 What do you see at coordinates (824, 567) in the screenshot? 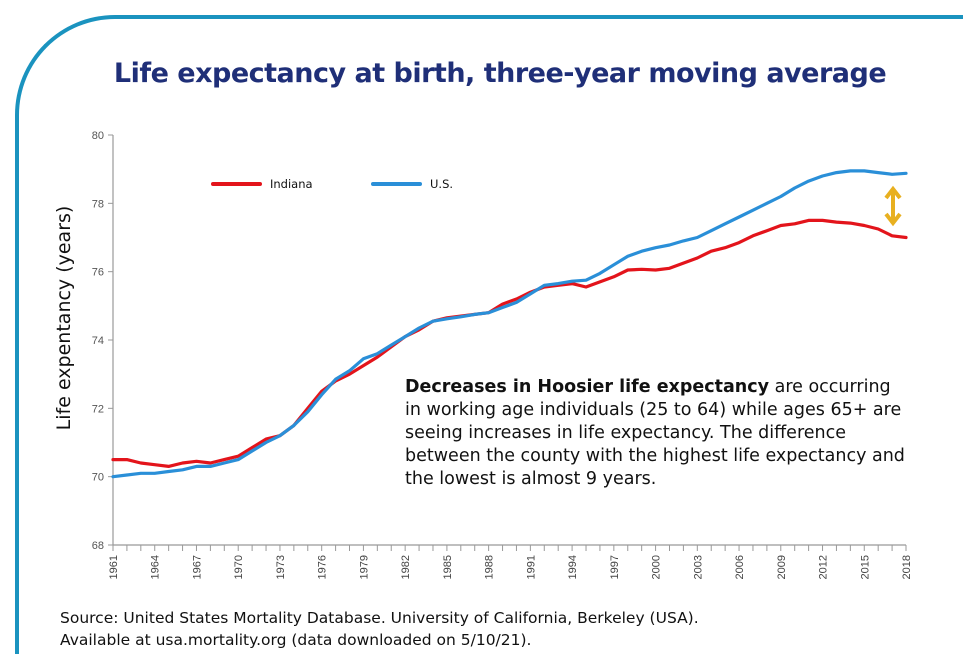
I see `x-tick-label: 2012` at bounding box center [824, 567].